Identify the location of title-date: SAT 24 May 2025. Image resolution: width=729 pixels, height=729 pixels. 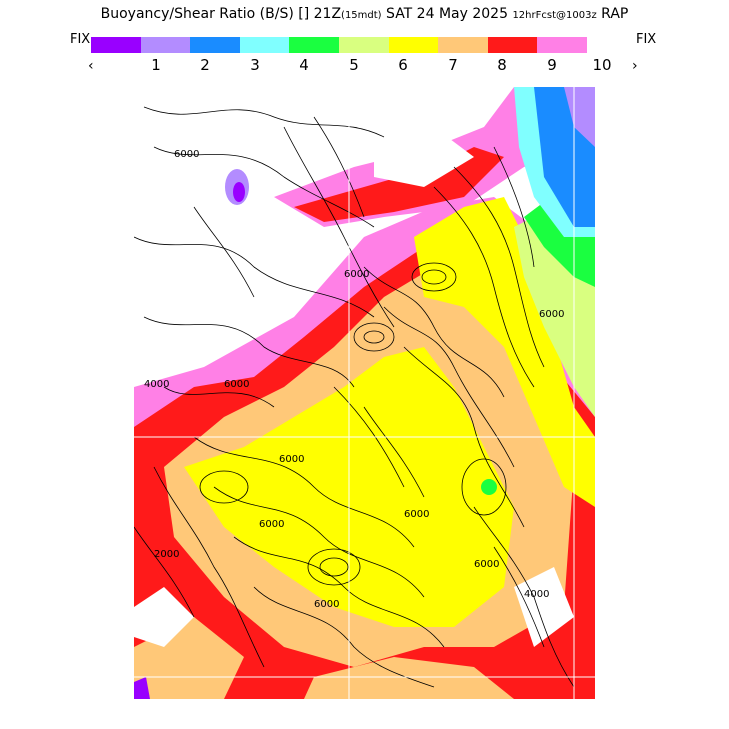
(447, 14).